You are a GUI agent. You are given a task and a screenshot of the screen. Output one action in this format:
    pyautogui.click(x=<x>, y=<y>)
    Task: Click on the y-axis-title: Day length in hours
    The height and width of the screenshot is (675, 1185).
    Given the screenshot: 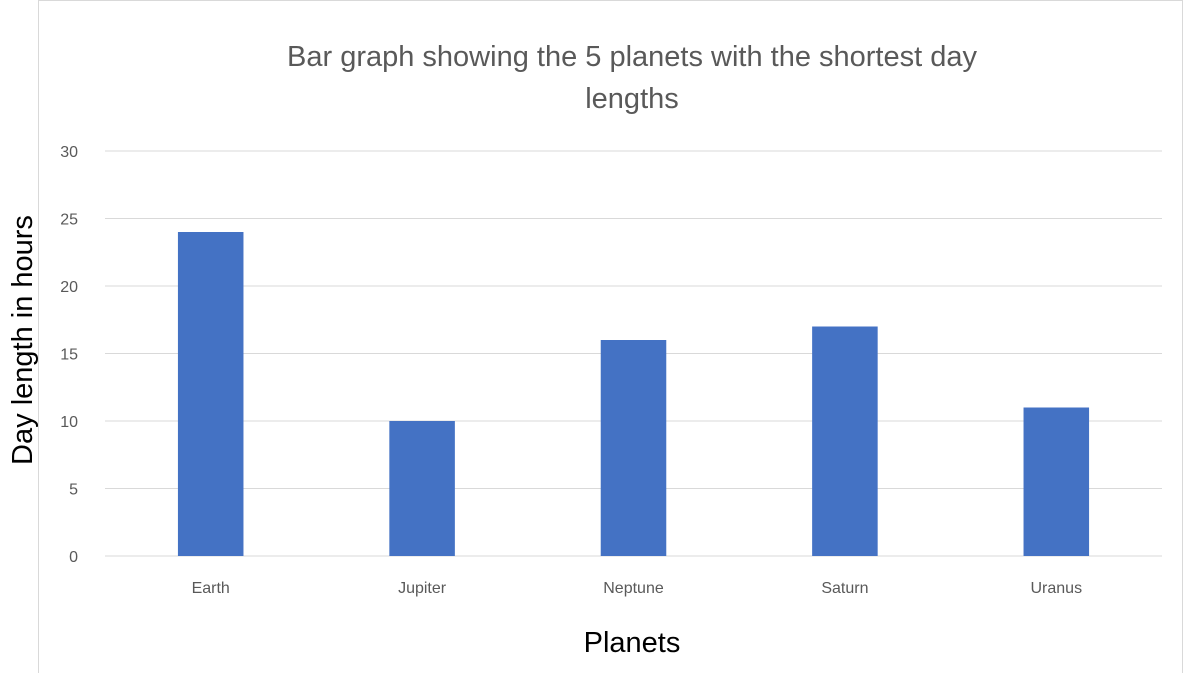 What is the action you would take?
    pyautogui.click(x=23, y=340)
    